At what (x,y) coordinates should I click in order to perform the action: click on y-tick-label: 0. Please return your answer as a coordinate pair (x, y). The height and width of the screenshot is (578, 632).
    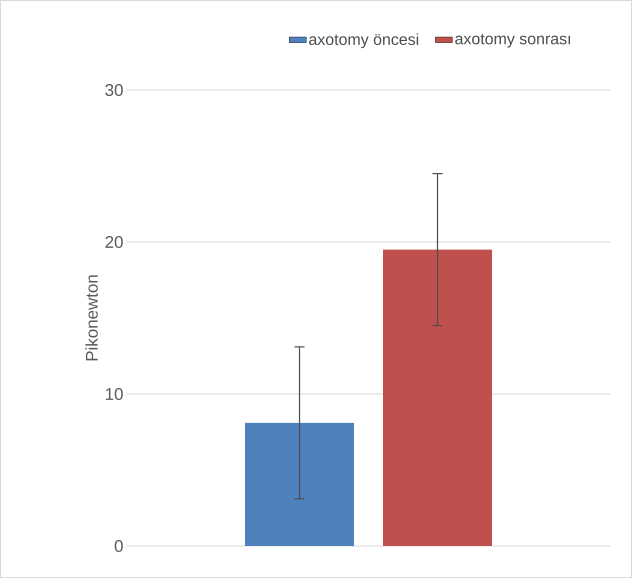
    Looking at the image, I should click on (118, 546).